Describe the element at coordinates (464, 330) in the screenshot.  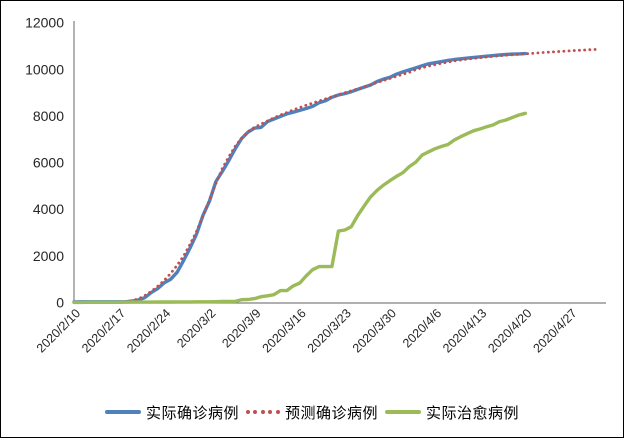
I see `x-tick-label: 2020/4/13` at that location.